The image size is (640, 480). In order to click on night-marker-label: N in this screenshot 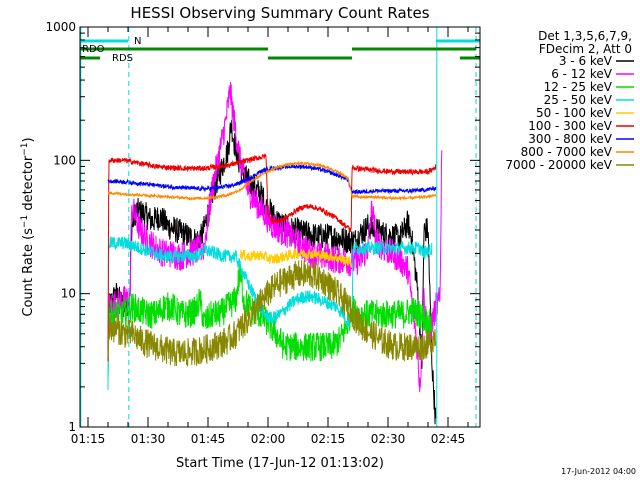, I will do `click(137, 41)`.